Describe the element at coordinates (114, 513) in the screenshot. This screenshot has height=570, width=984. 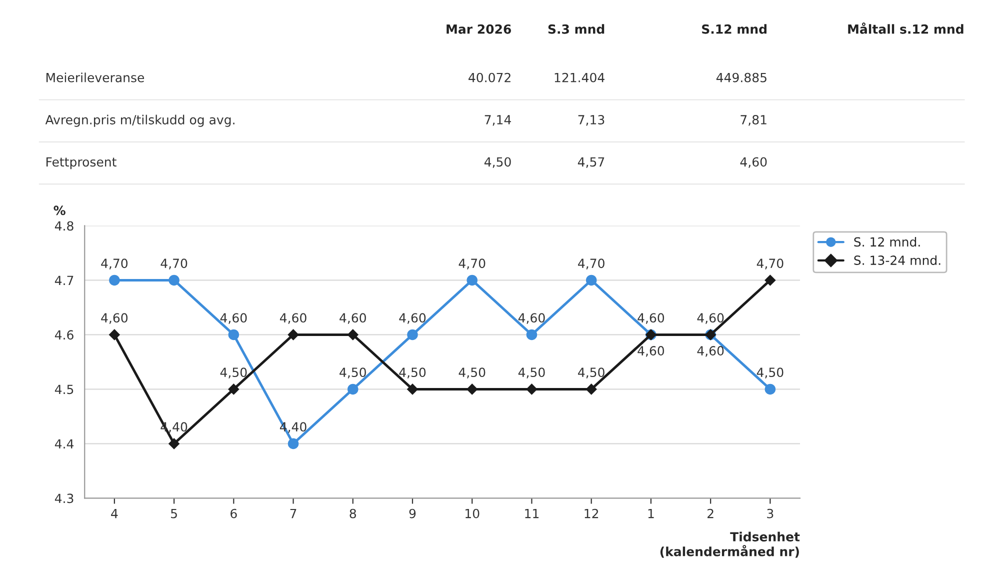
I see `x-tick-label: 4` at that location.